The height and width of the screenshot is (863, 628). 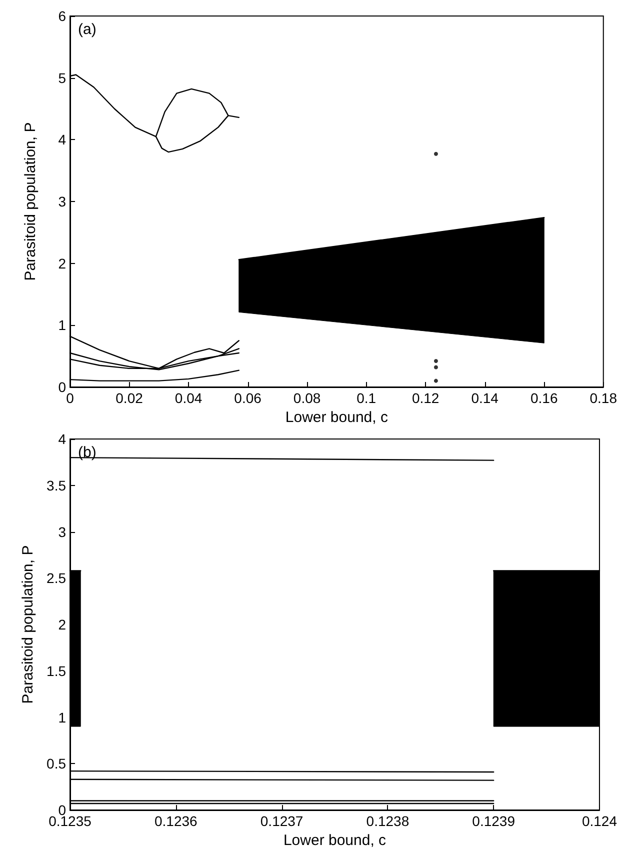 What do you see at coordinates (62, 78) in the screenshot?
I see `y-tick-label: 5` at bounding box center [62, 78].